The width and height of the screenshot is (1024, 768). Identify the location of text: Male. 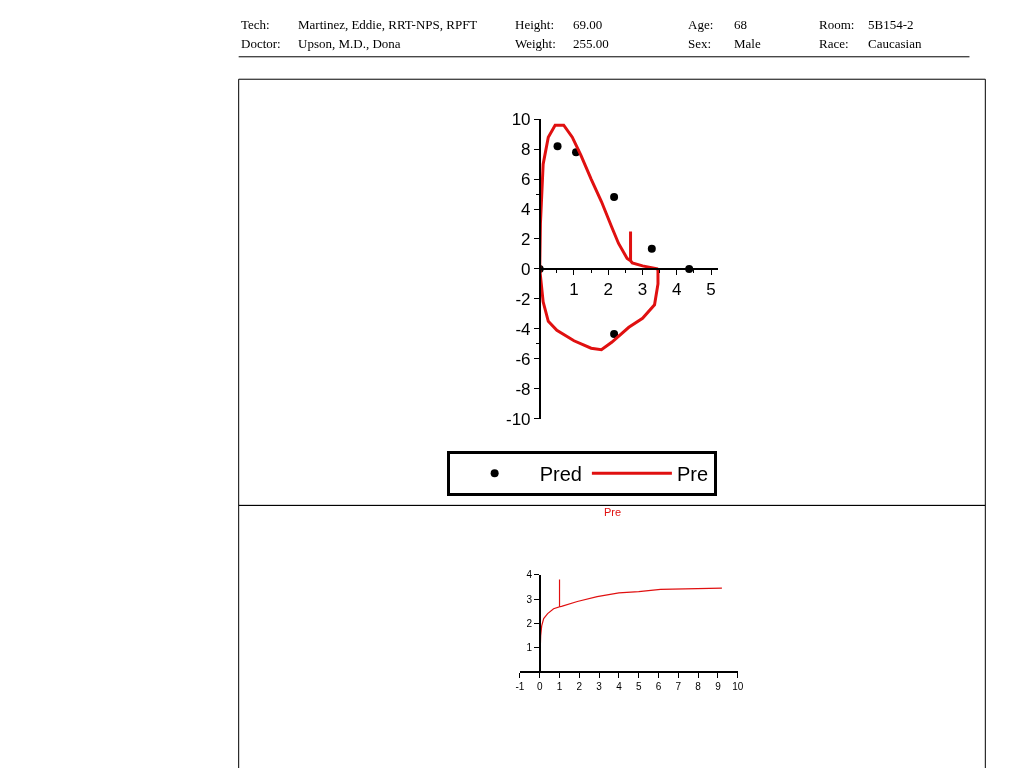
(747, 43).